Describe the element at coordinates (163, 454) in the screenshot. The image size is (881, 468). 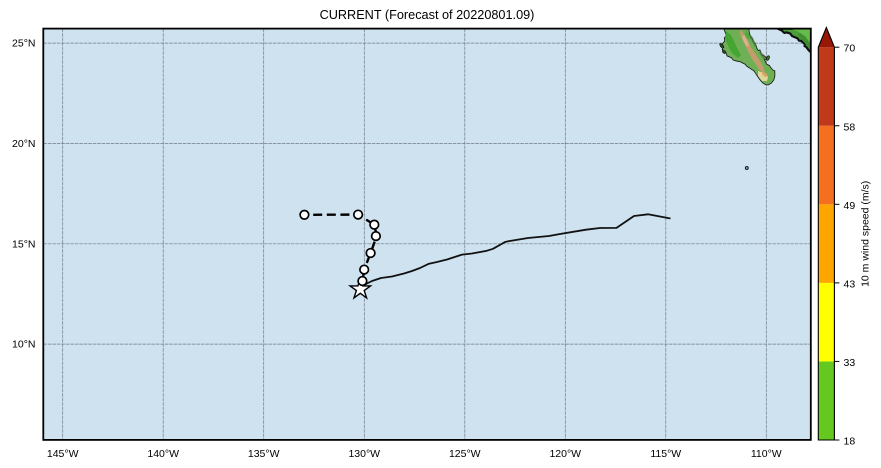
I see `svg-text: 140°W` at that location.